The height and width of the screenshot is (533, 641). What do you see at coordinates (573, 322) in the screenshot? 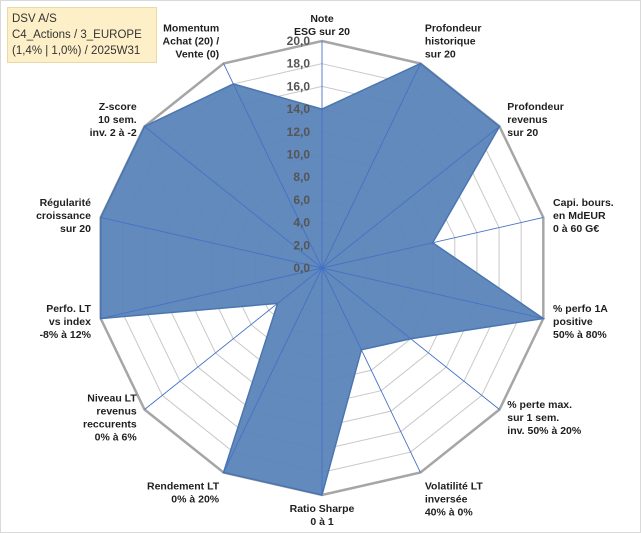
I see `axis-label-line: positive` at bounding box center [573, 322].